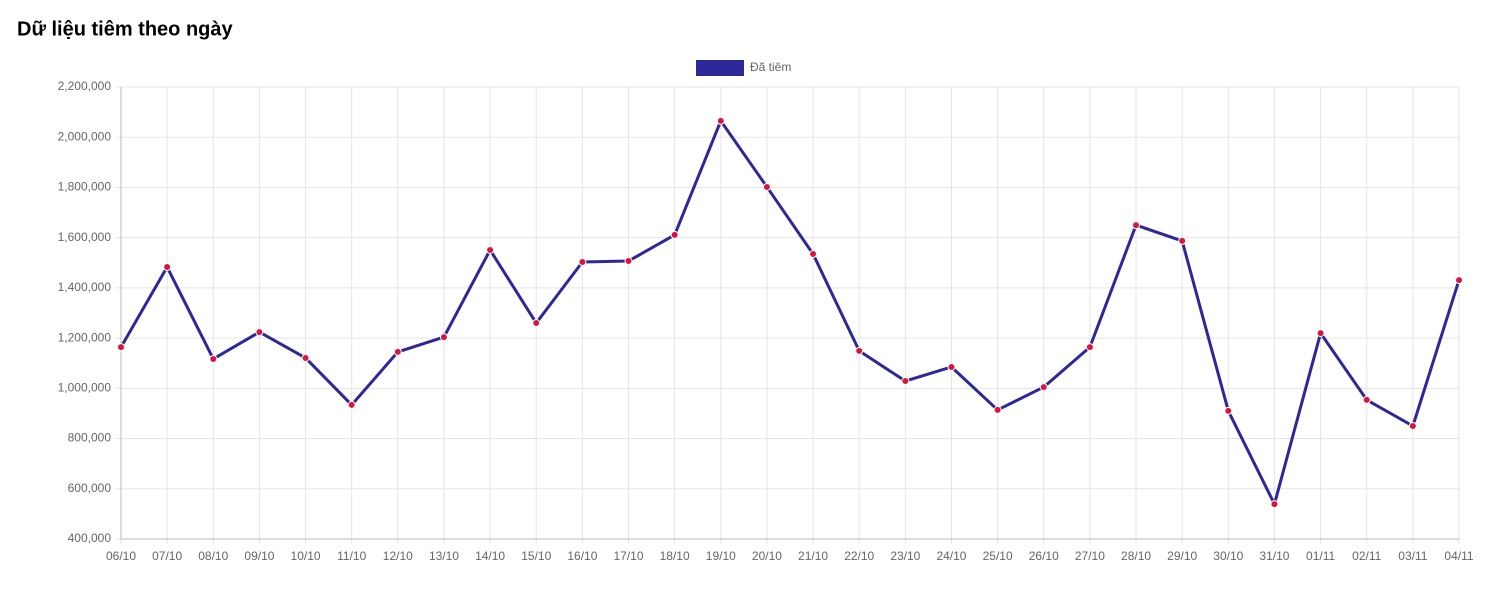  Describe the element at coordinates (85, 237) in the screenshot. I see `y-tick-label: 1,600,000` at that location.